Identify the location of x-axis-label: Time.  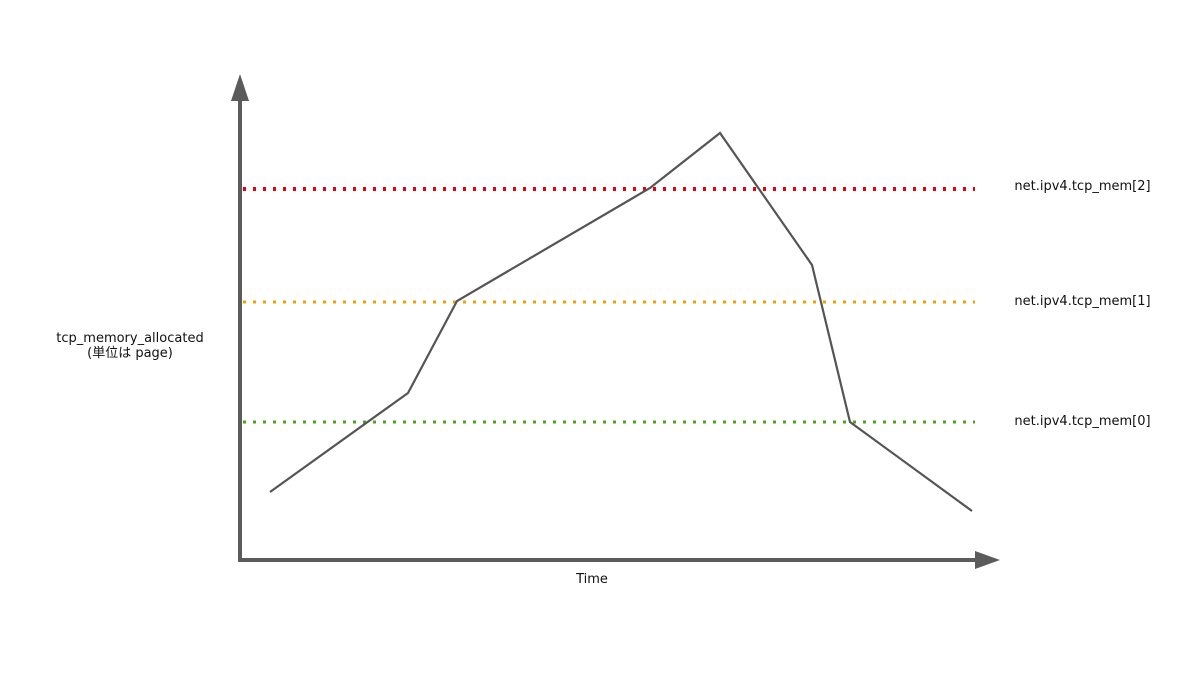
(592, 579).